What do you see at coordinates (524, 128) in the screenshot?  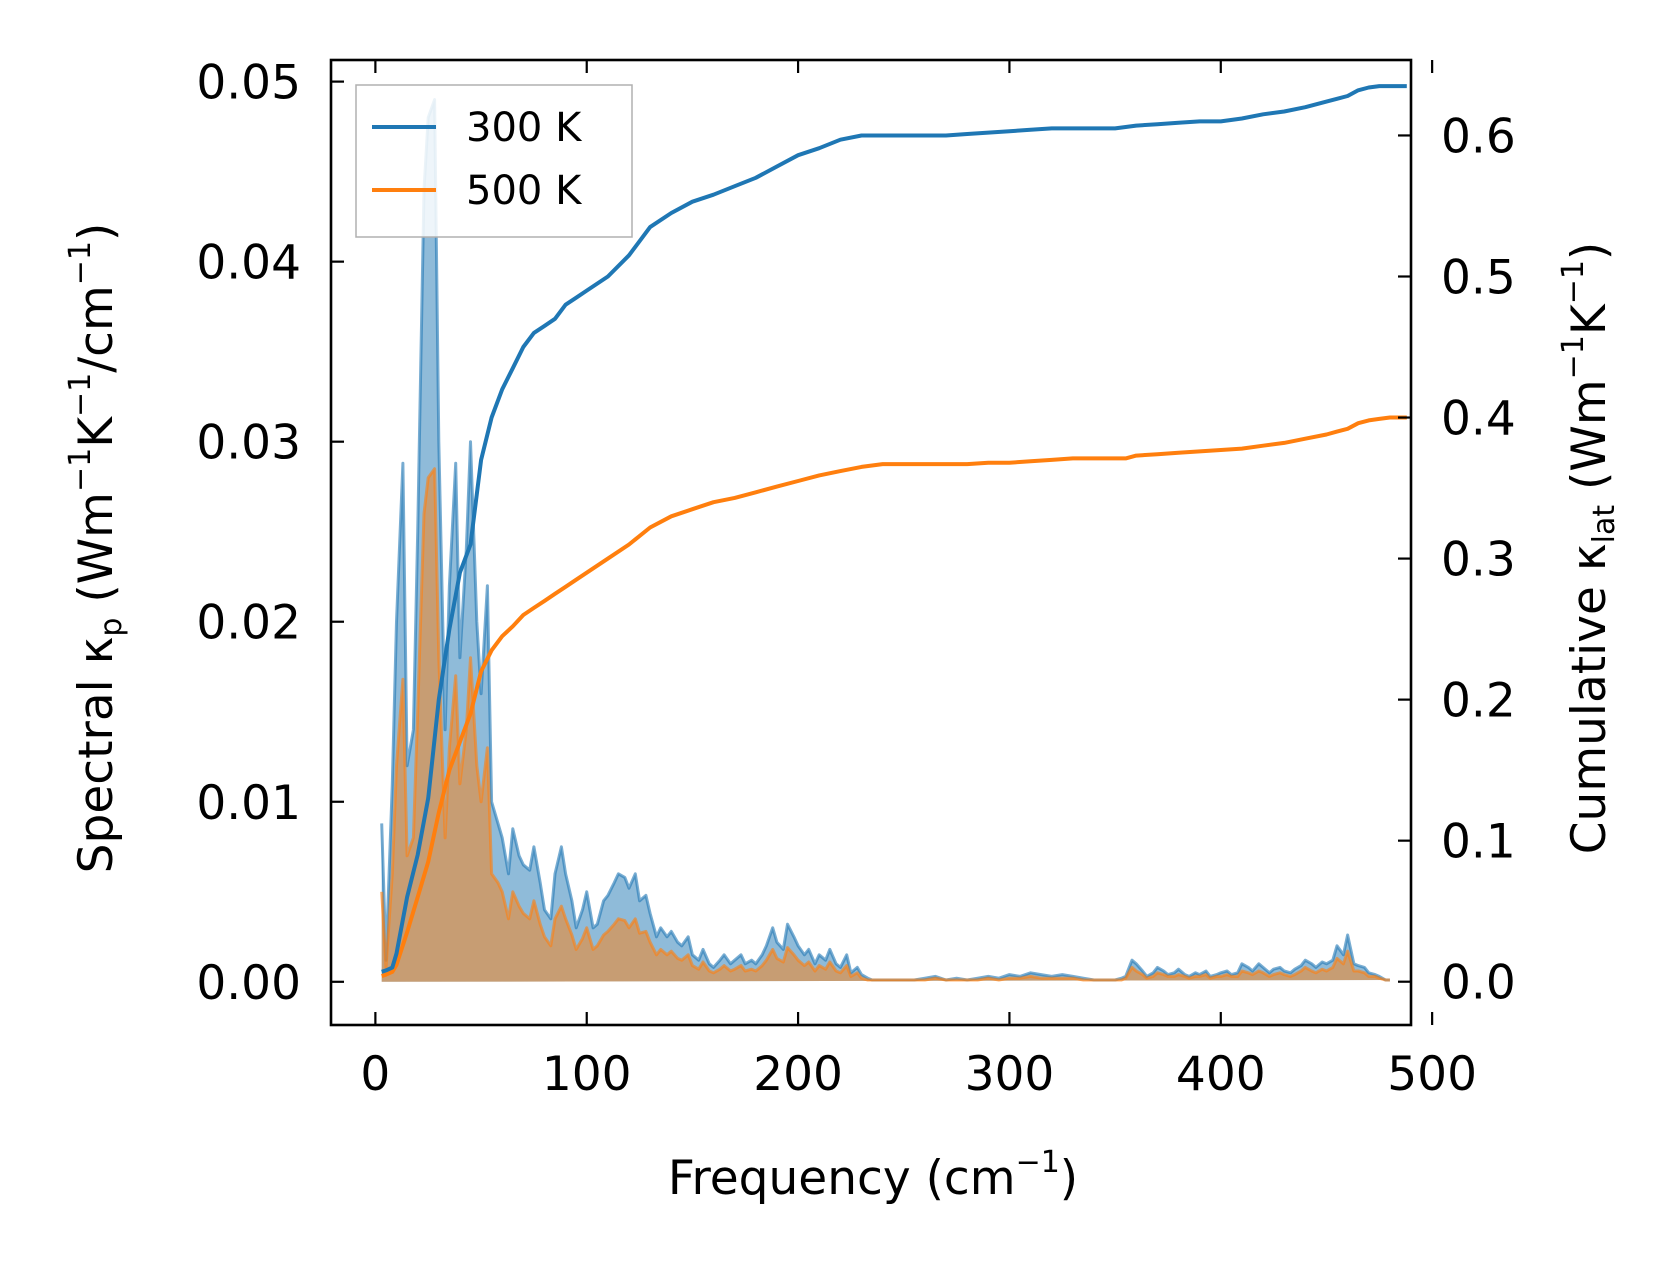 I see `legend-label-300k: 300 K` at bounding box center [524, 128].